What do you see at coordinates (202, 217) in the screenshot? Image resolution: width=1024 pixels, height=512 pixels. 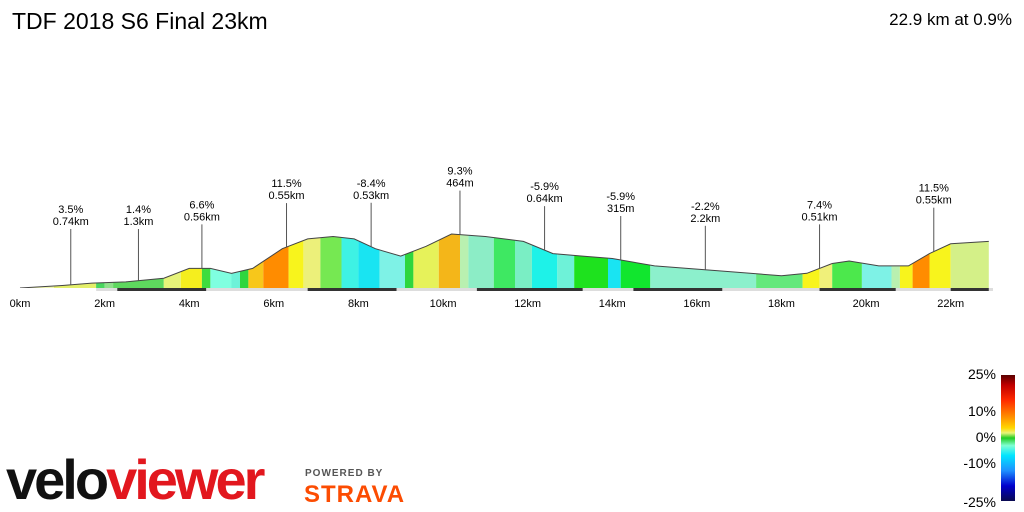 I see `annotation-length: 0.56km` at bounding box center [202, 217].